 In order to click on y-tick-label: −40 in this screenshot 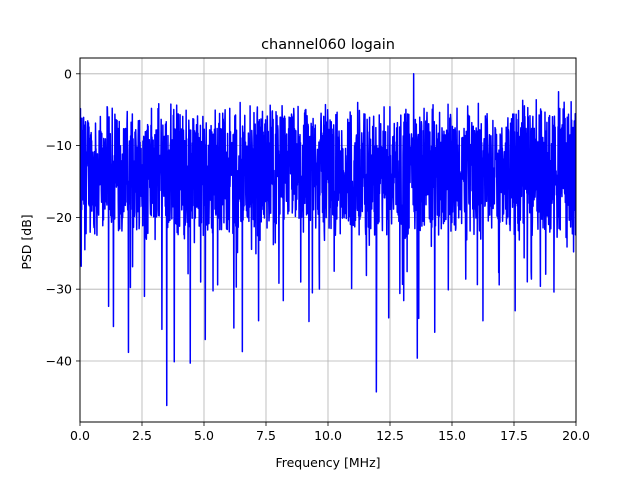, I will do `click(59, 360)`.